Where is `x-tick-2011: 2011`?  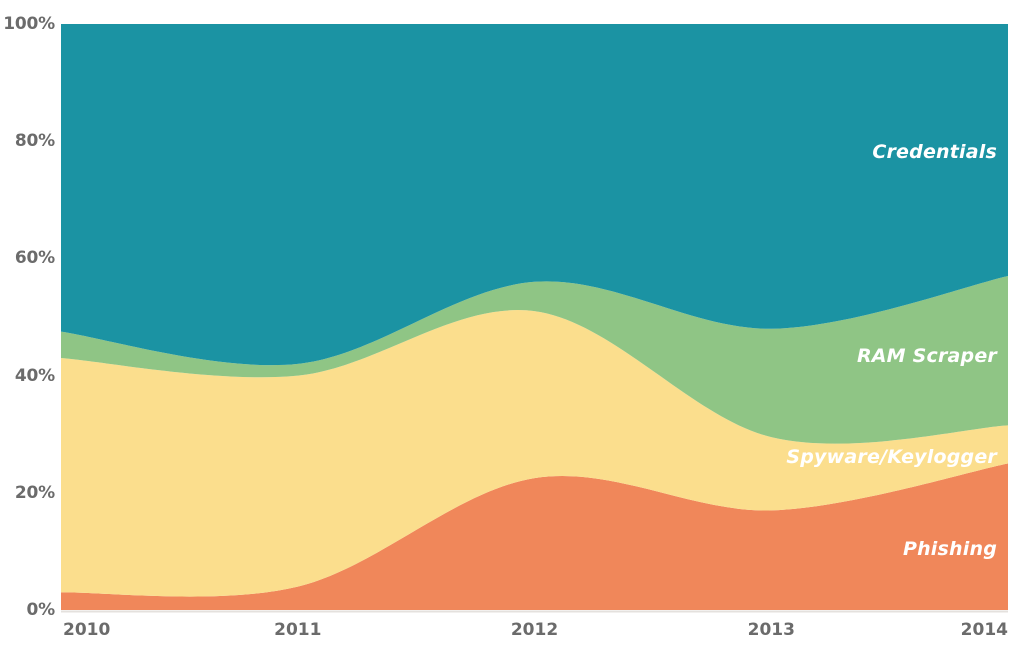 x-tick-2011: 2011 is located at coordinates (298, 630).